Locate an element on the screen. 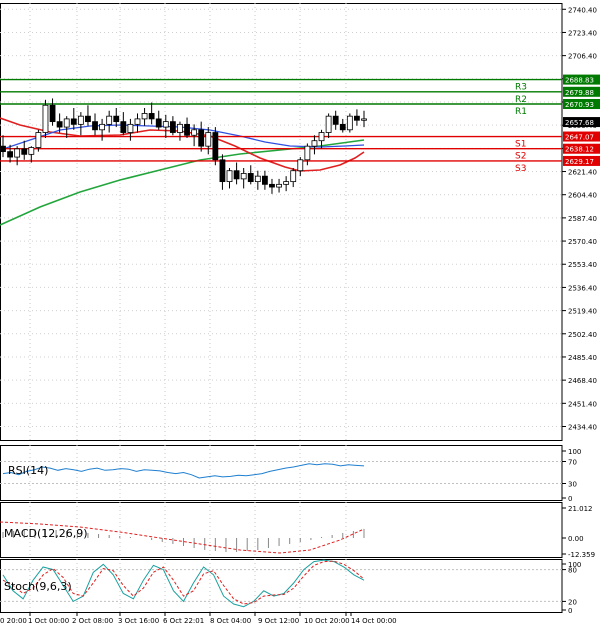  stoch-label: Stoch(9,6,3) is located at coordinates (38, 586).